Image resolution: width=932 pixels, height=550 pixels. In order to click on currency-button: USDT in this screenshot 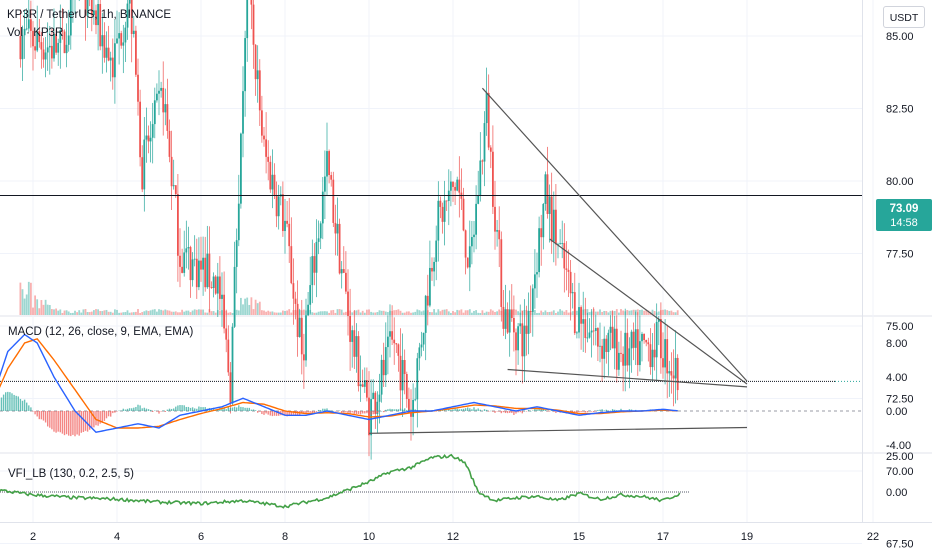, I will do `click(904, 17)`.